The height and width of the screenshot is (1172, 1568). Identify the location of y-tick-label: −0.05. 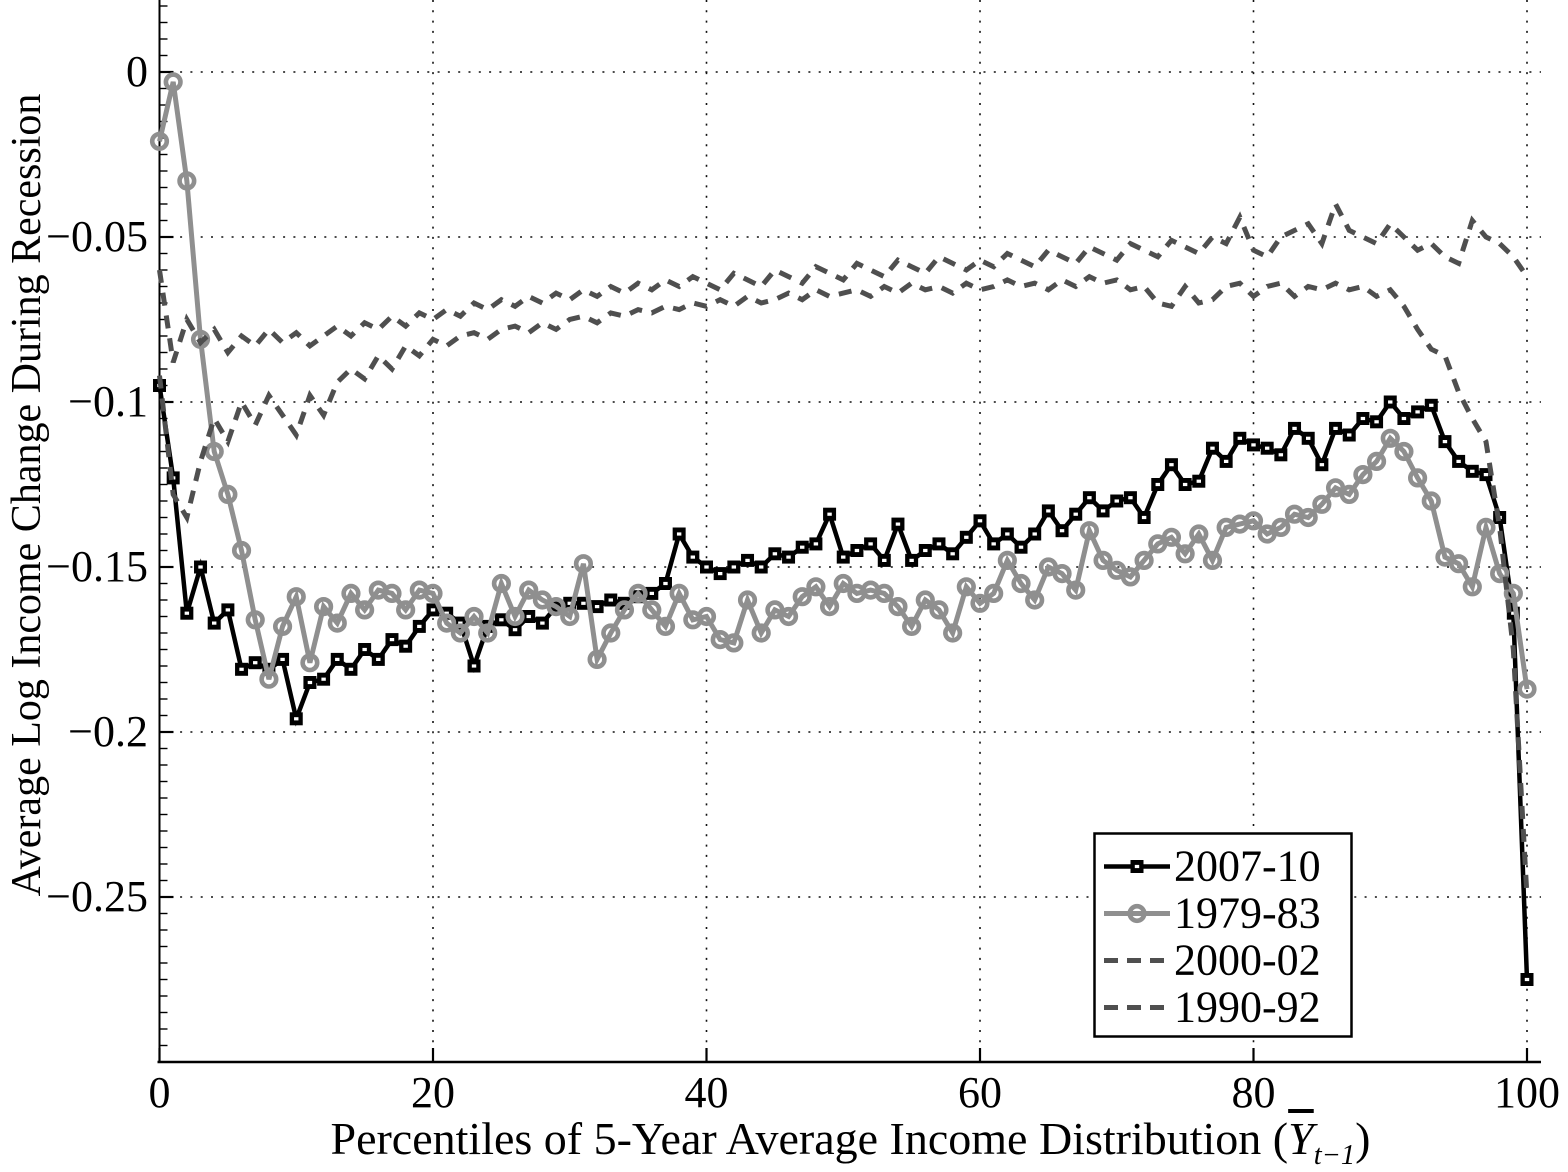
(97, 236).